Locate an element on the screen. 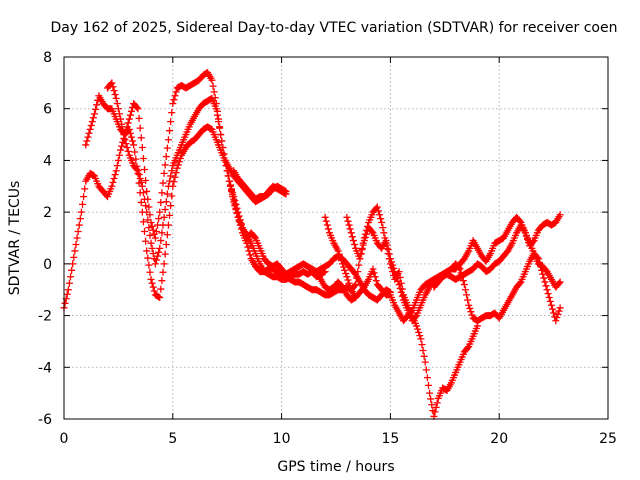 The image size is (640, 480). x-tick-label: 10 is located at coordinates (282, 439).